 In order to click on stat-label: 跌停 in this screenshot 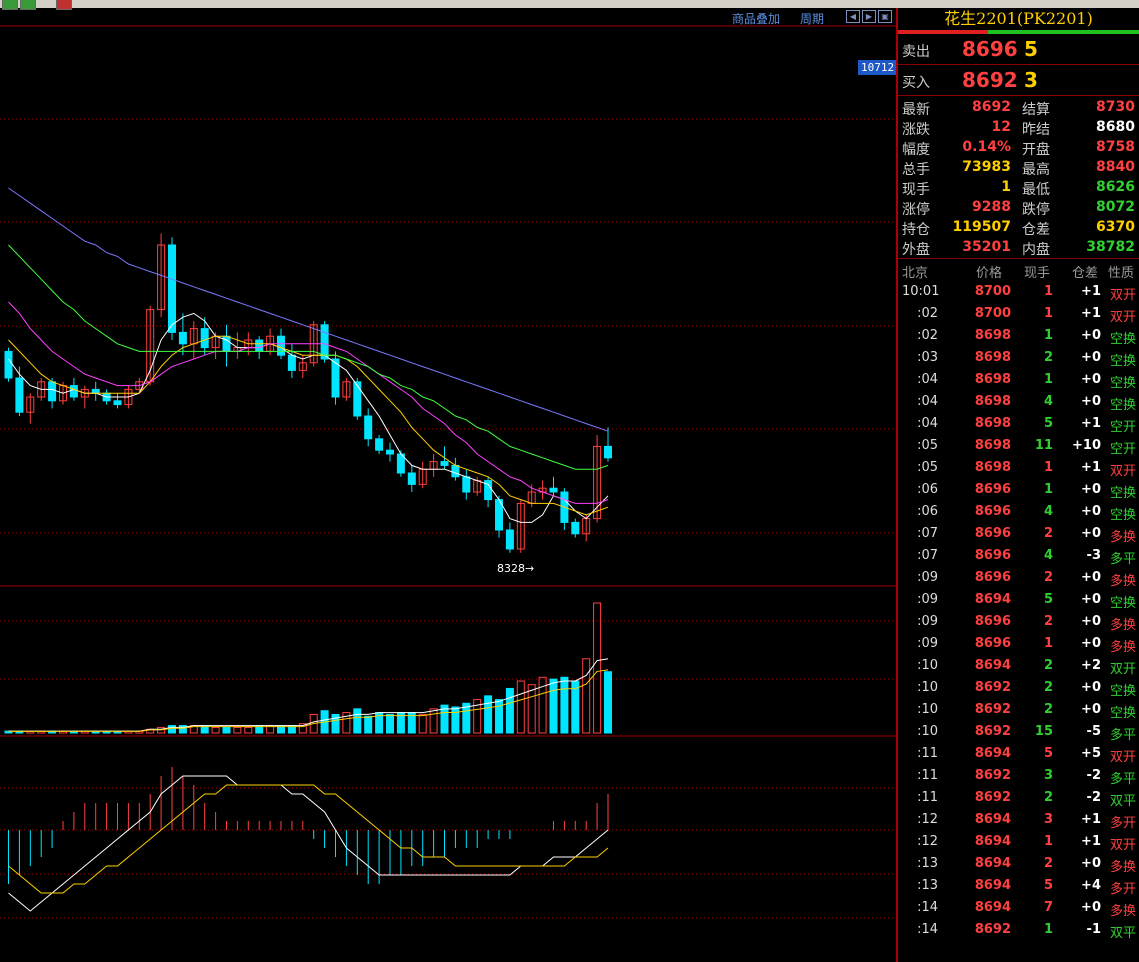, I will do `click(1036, 210)`.